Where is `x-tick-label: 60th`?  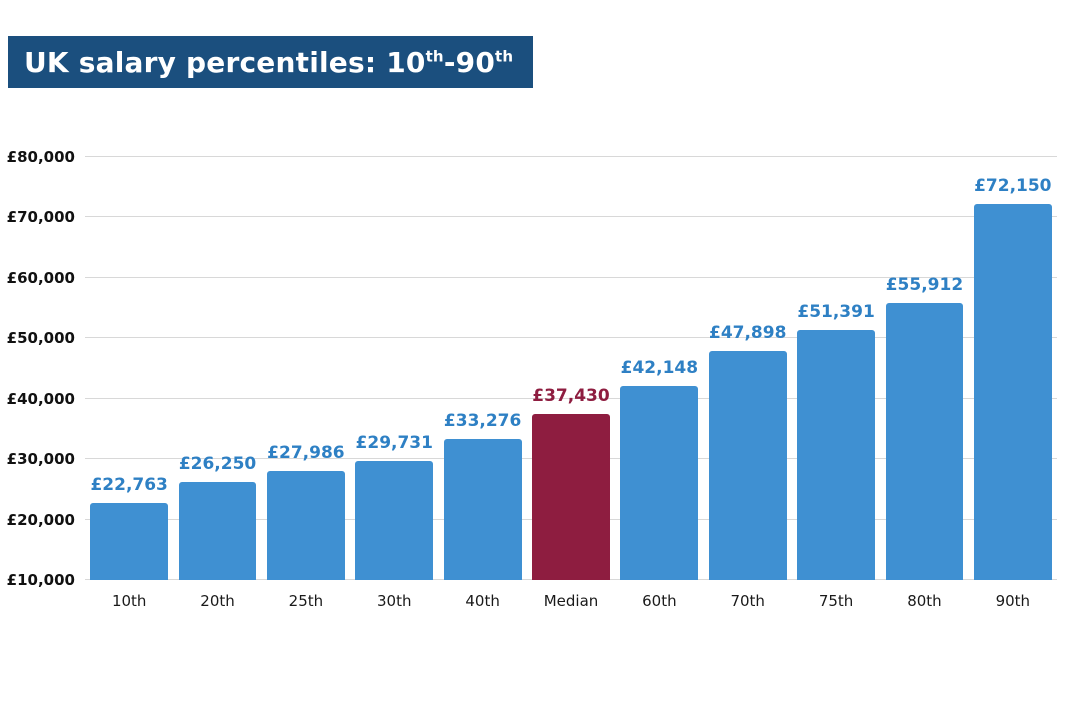
x-tick-label: 60th is located at coordinates (659, 601).